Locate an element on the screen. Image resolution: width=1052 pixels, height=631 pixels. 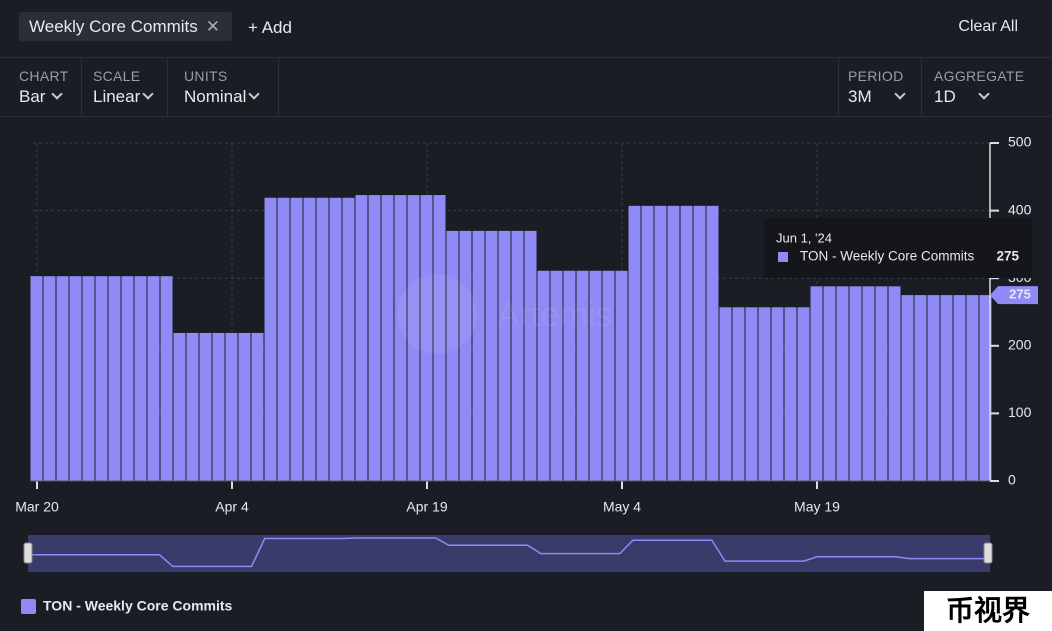
y-tick-label: 0 is located at coordinates (1012, 480).